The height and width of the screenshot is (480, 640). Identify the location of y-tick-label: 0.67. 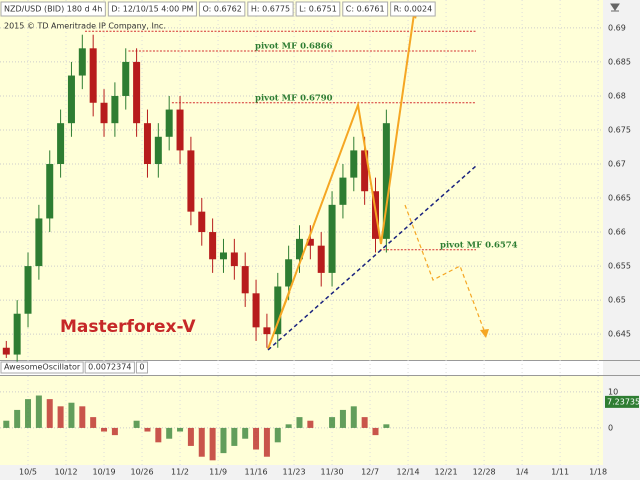
(617, 164).